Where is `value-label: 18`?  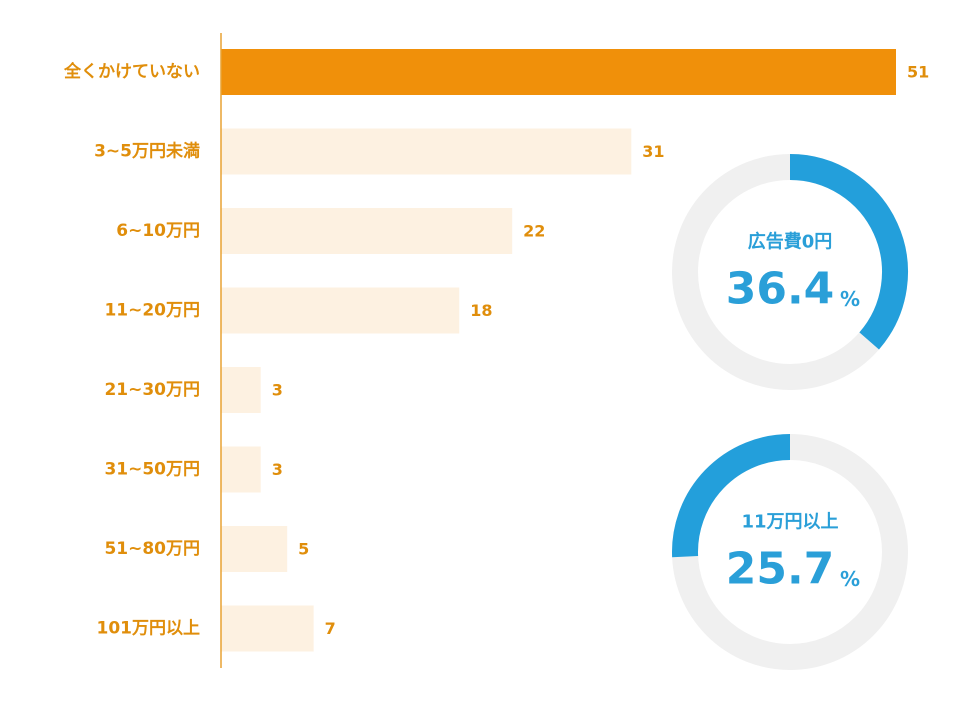
value-label: 18 is located at coordinates (481, 310).